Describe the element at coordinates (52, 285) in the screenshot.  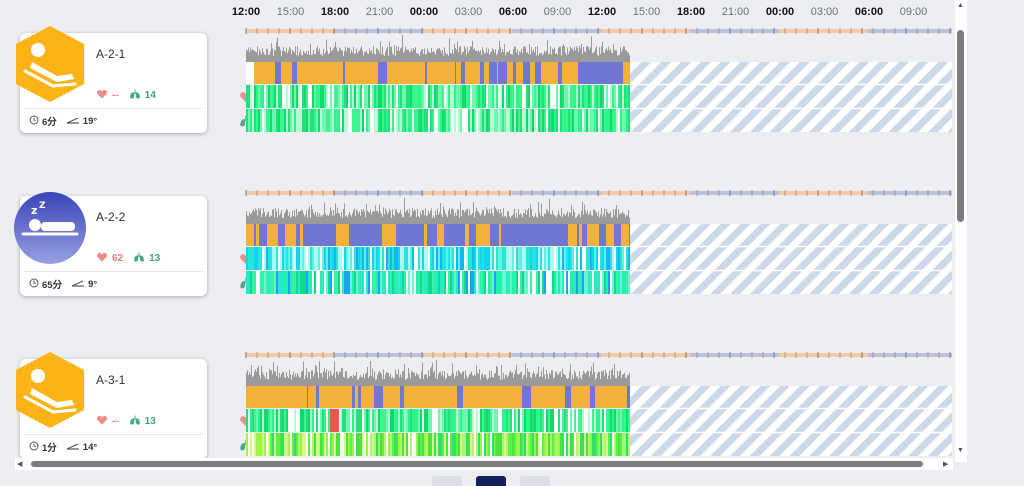
I see `duration-value: 65分` at that location.